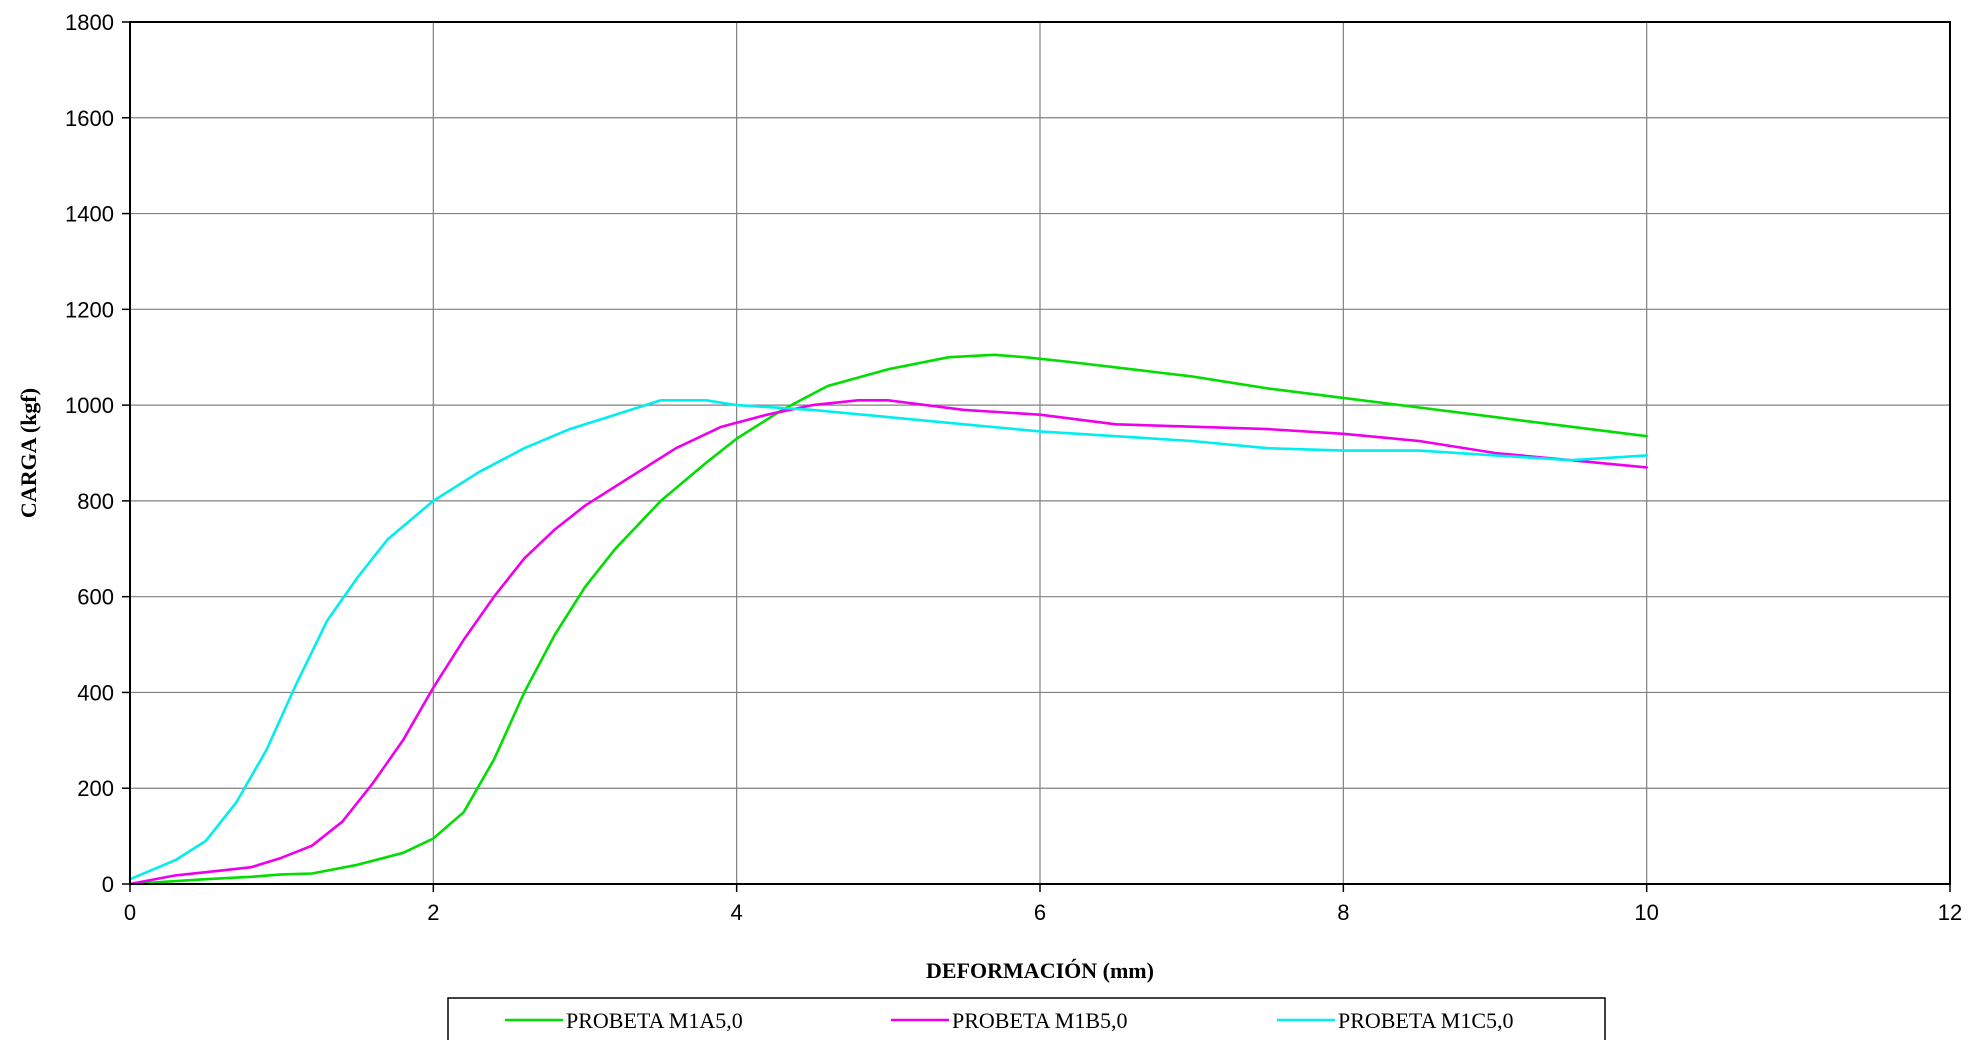  Describe the element at coordinates (1426, 1020) in the screenshot. I see `legend-label-m1c: PROBETA M1C5,0` at that location.